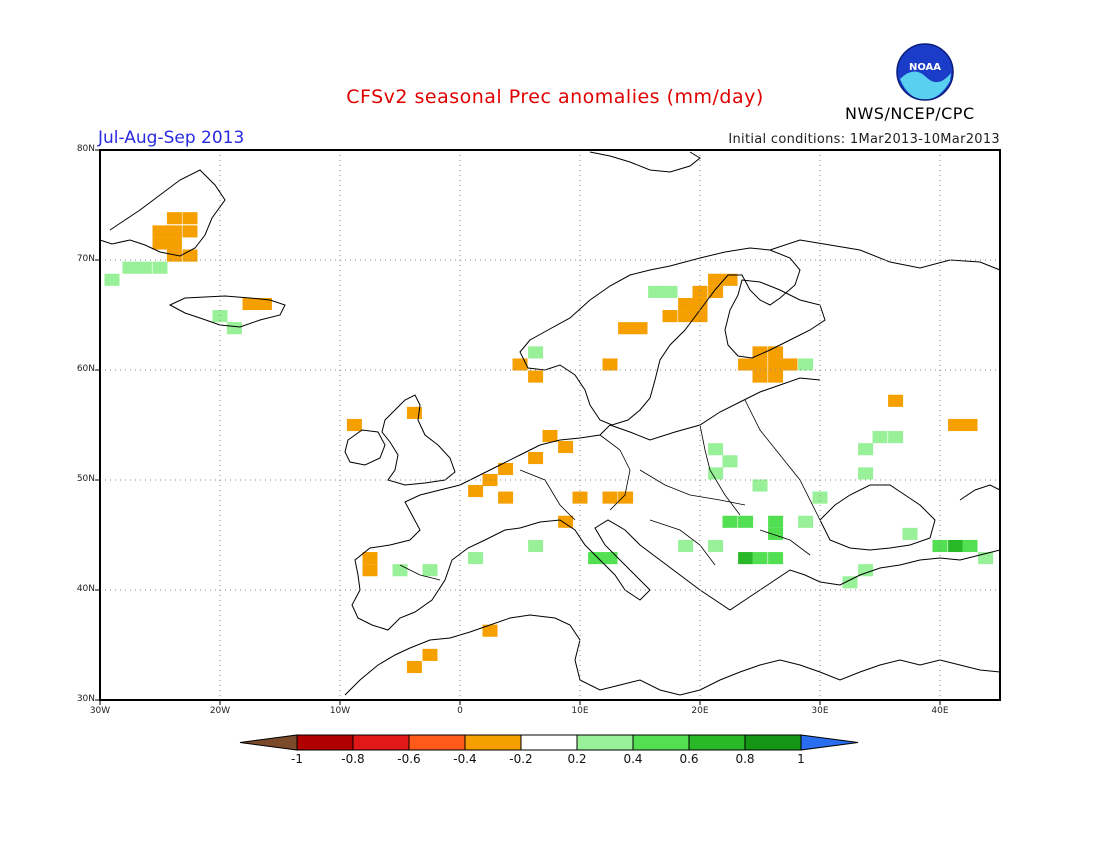 Image resolution: width=1100 pixels, height=850 pixels. What do you see at coordinates (418, 440) in the screenshot?
I see `britain-coast` at bounding box center [418, 440].